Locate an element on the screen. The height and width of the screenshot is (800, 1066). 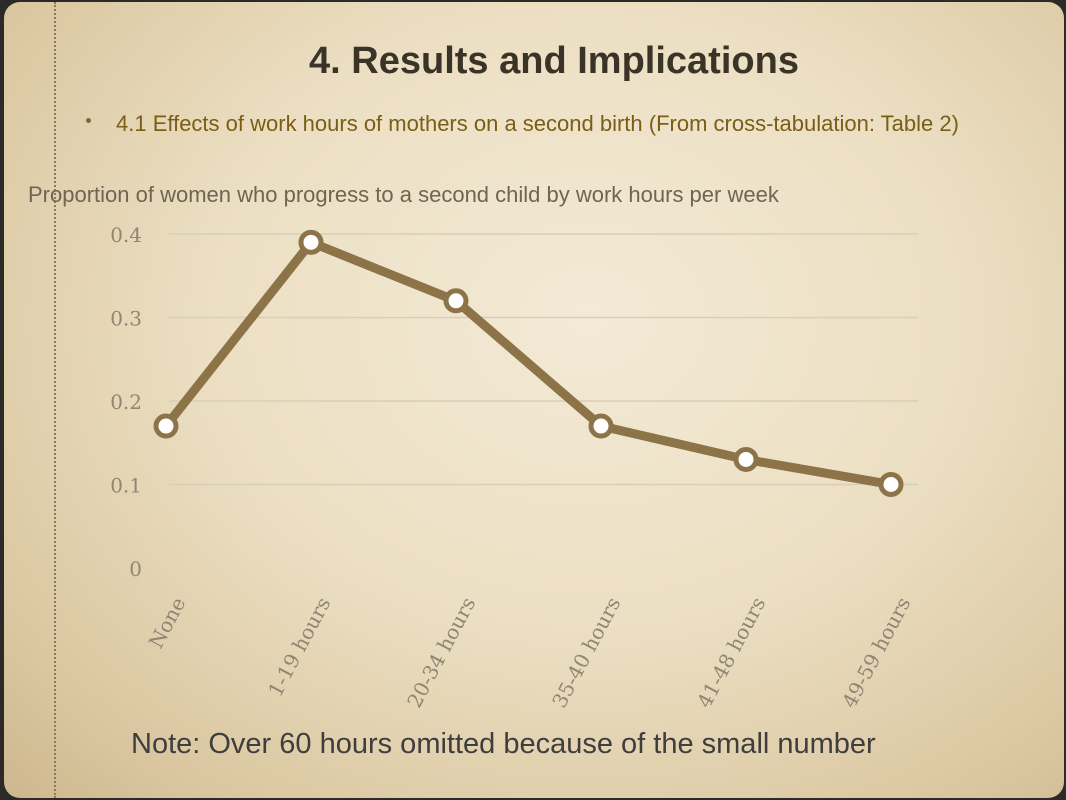
x-tick-label: 1-19 hours is located at coordinates (299, 646).